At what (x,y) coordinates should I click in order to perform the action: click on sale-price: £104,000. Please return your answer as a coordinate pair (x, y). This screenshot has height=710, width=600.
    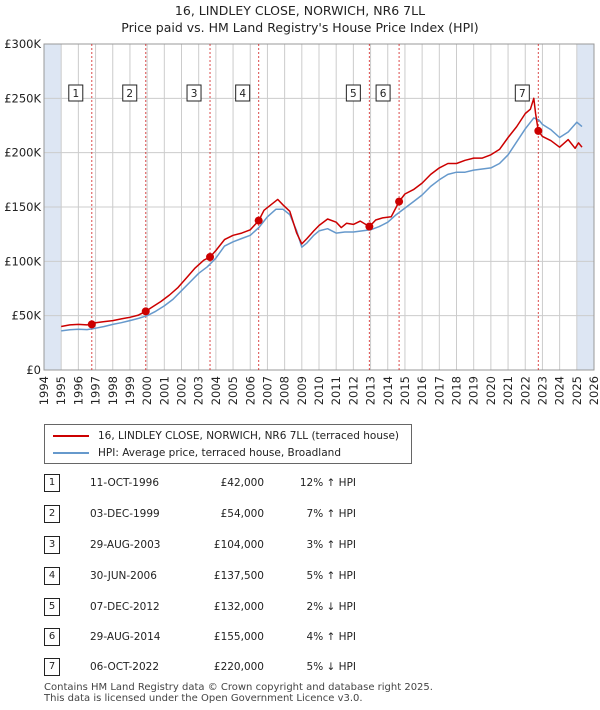
    Looking at the image, I should click on (238, 545).